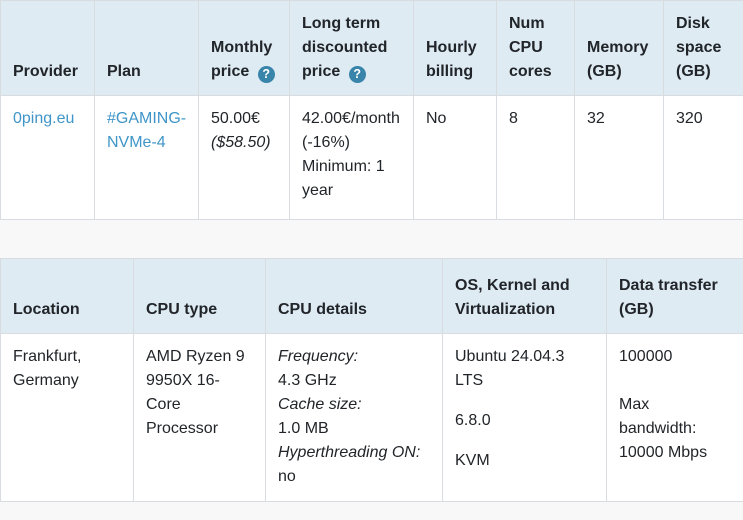 The width and height of the screenshot is (743, 520). Describe the element at coordinates (182, 309) in the screenshot. I see `col-header-cpu-type-label: CPU type` at that location.